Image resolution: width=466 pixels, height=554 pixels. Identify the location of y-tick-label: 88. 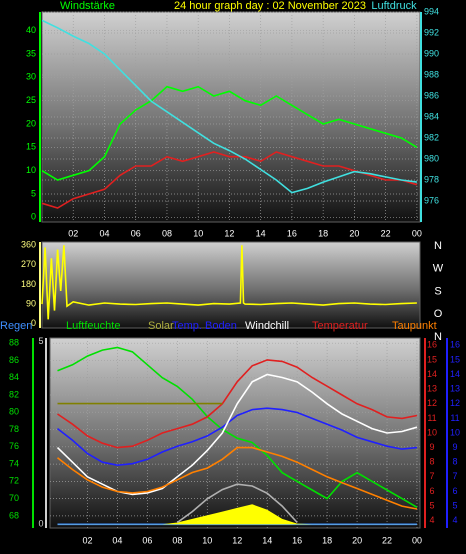
(14, 343).